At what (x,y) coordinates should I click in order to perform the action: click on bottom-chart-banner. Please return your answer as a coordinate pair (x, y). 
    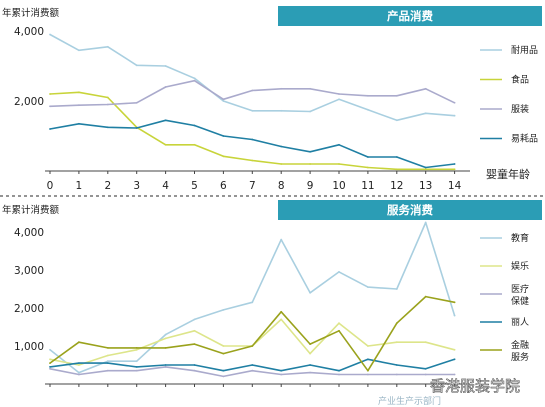
    Looking at the image, I should click on (410, 210).